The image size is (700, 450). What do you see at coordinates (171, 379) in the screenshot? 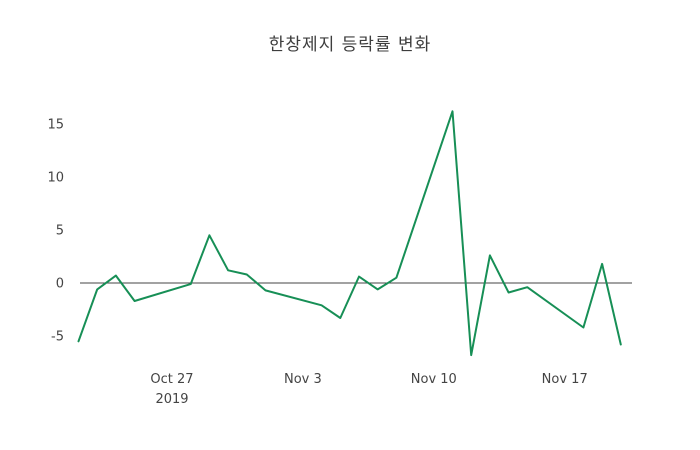
I see `x-axis-tick-label: Oct 27` at bounding box center [171, 379].